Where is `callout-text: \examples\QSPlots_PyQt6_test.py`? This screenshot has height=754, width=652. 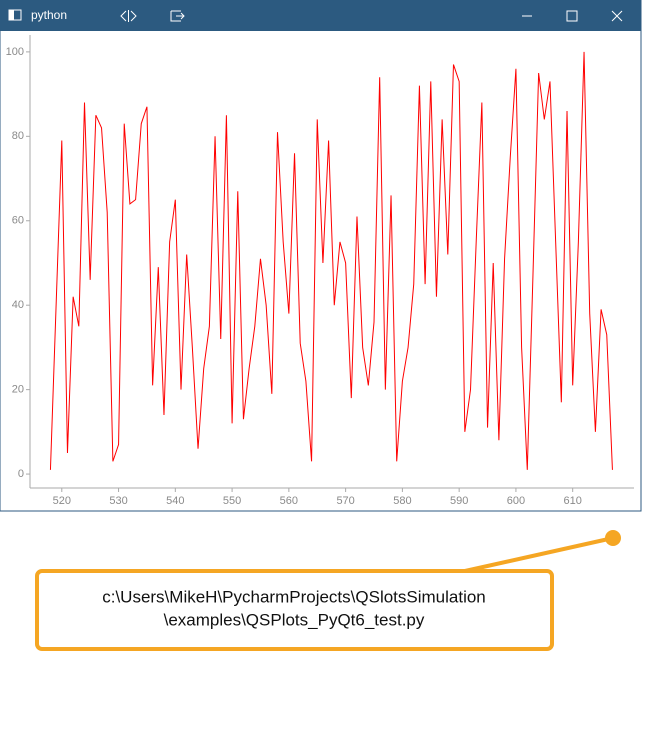
callout-text: \examples\QSPlots_PyQt6_test.py is located at coordinates (294, 619).